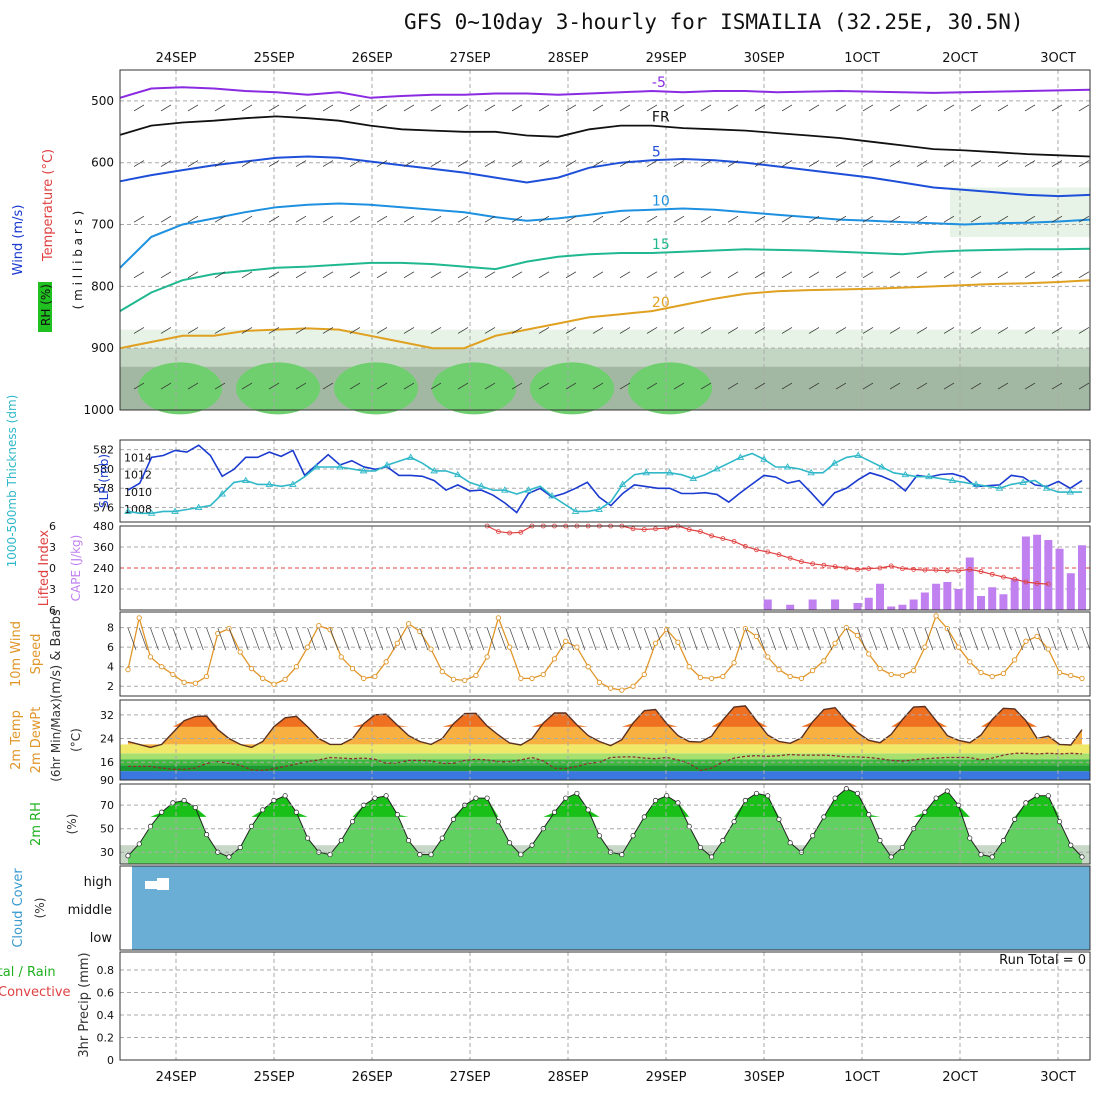 The image size is (1100, 1100). Describe the element at coordinates (138, 457) in the screenshot. I see `slp-tick-label: 1014` at that location.